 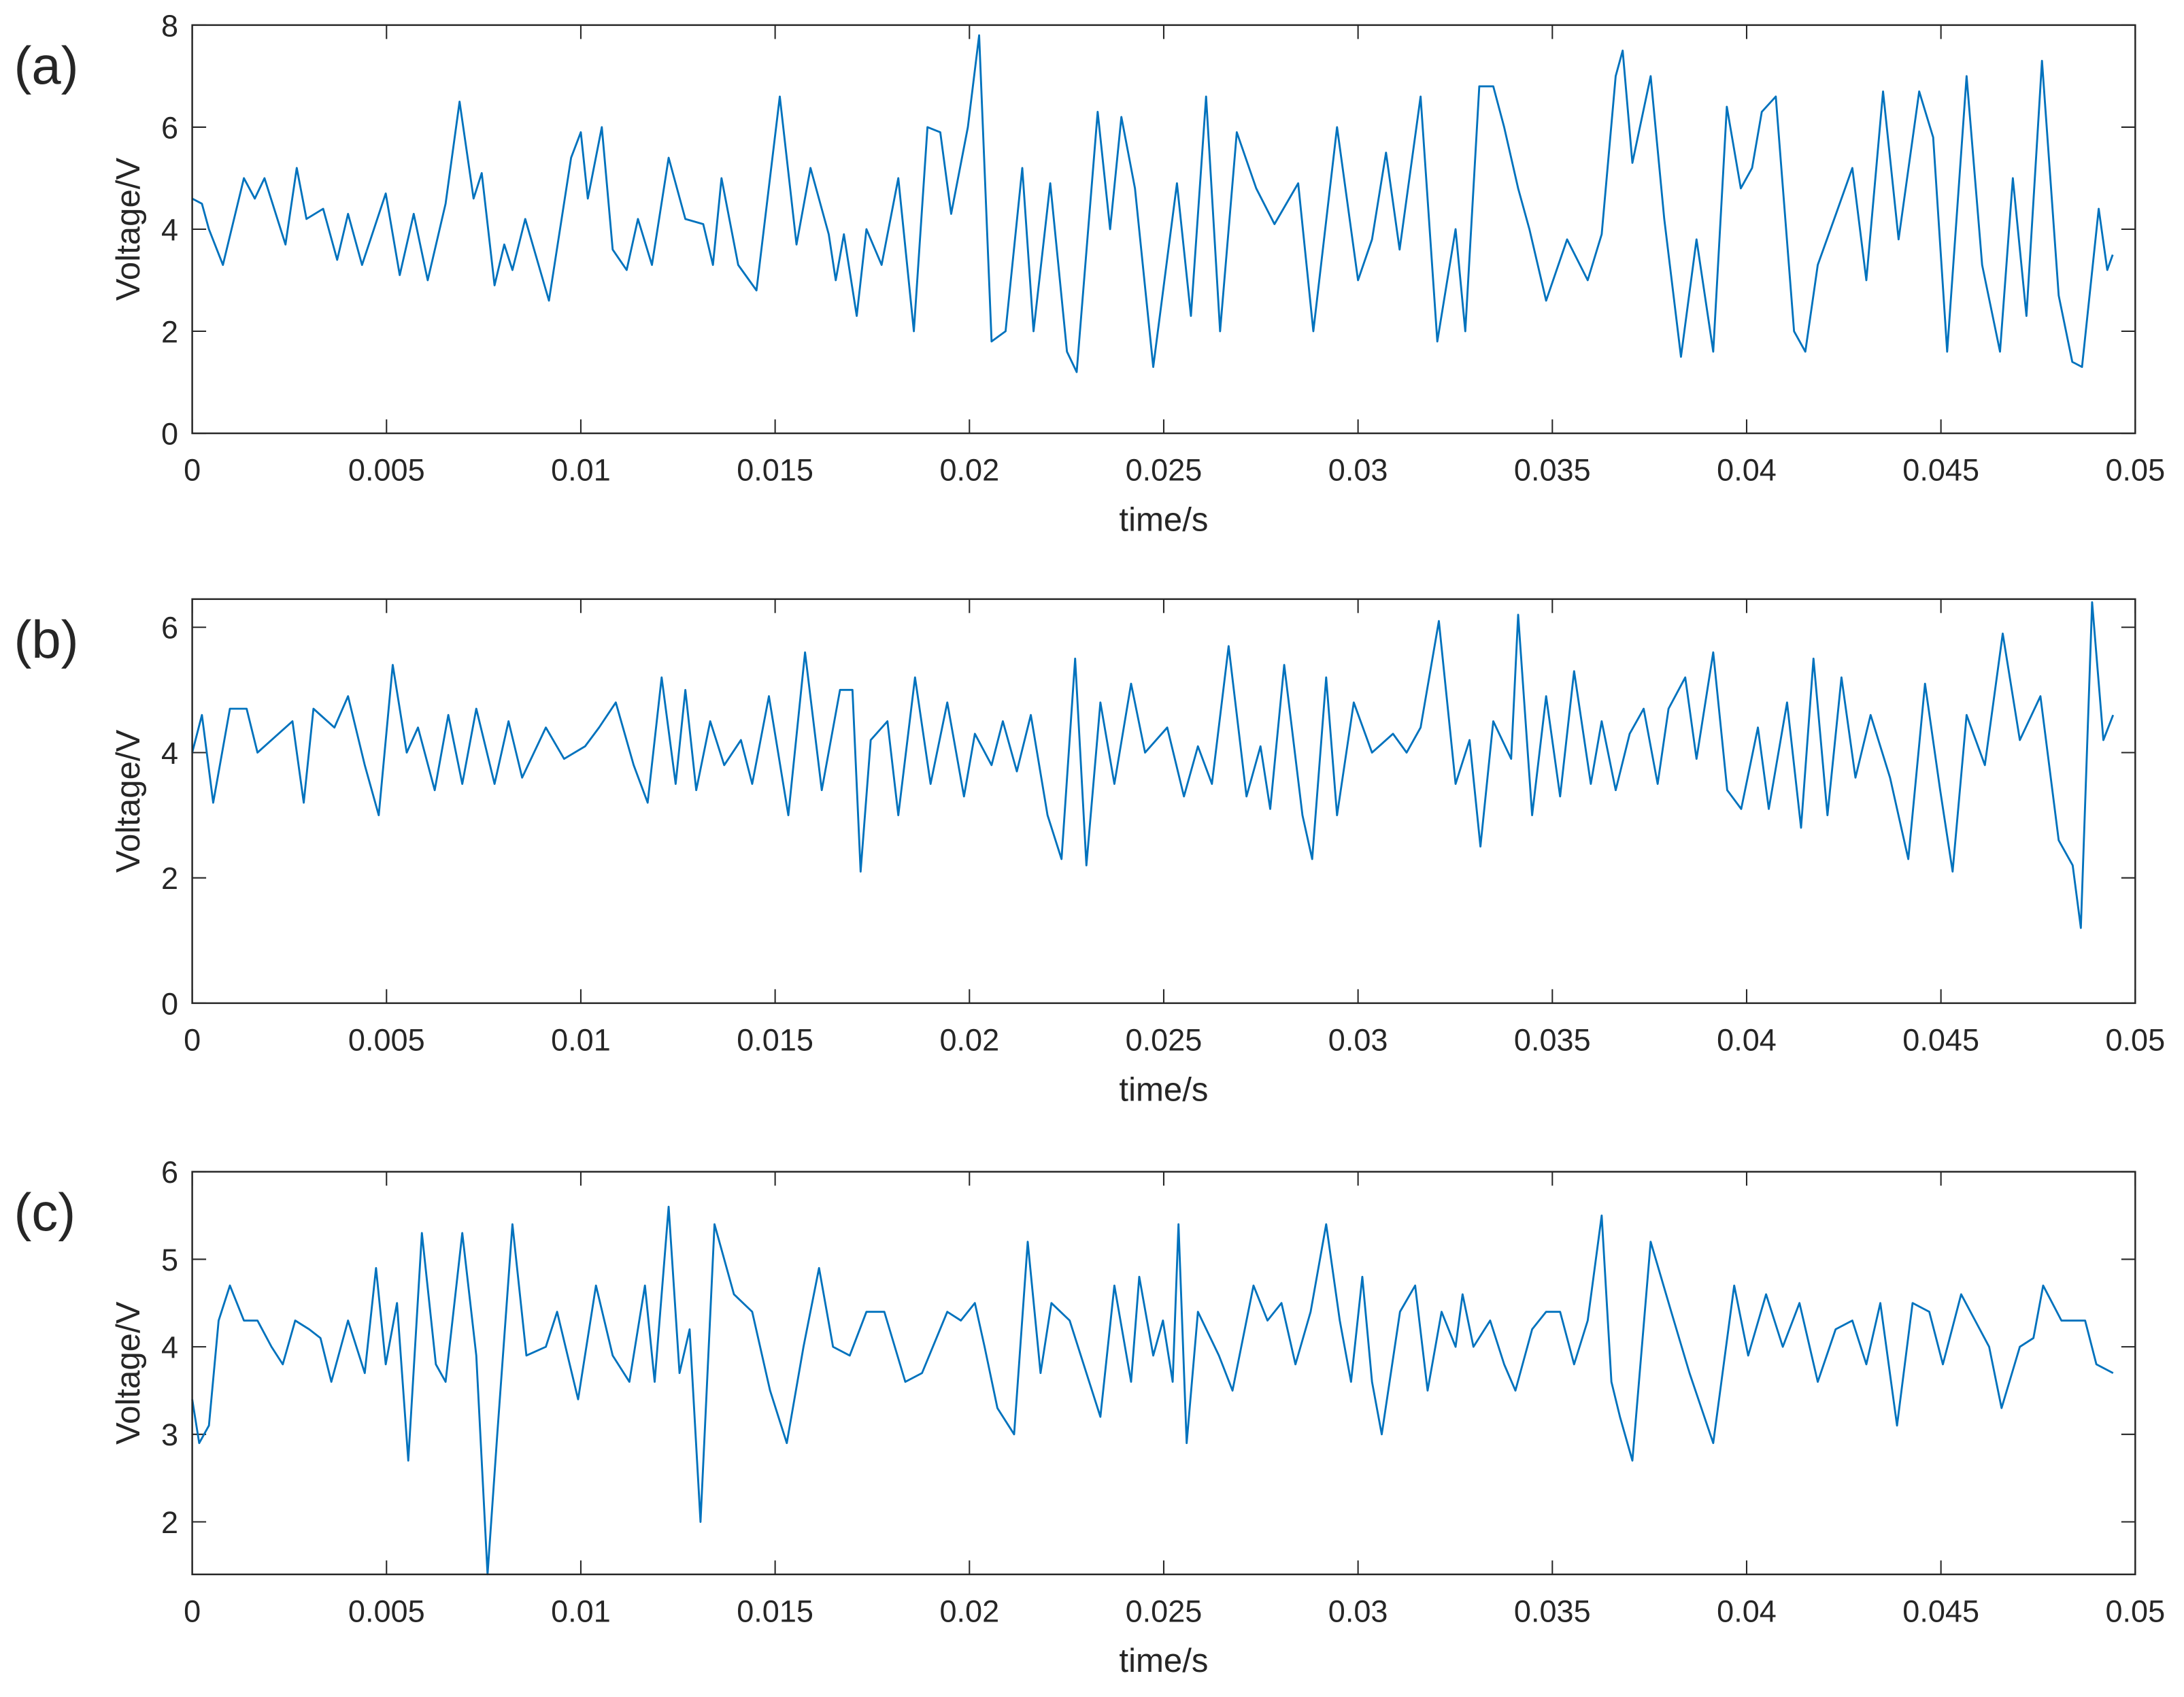 What do you see at coordinates (169, 25) in the screenshot?
I see `y-tick-label: 8` at bounding box center [169, 25].